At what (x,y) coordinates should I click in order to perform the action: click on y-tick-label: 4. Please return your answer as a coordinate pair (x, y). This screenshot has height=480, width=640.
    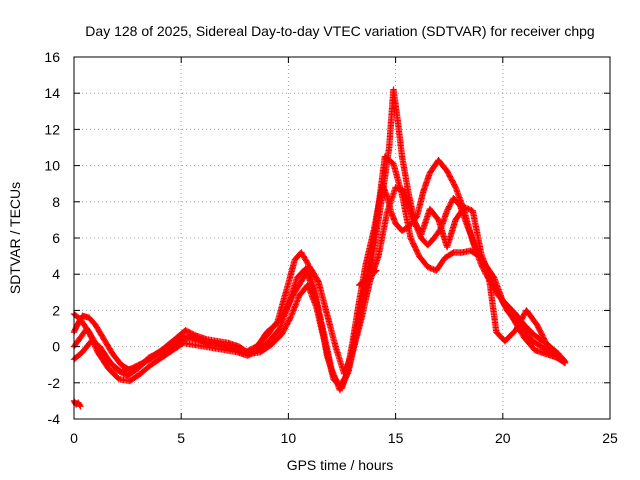
    Looking at the image, I should click on (56, 274).